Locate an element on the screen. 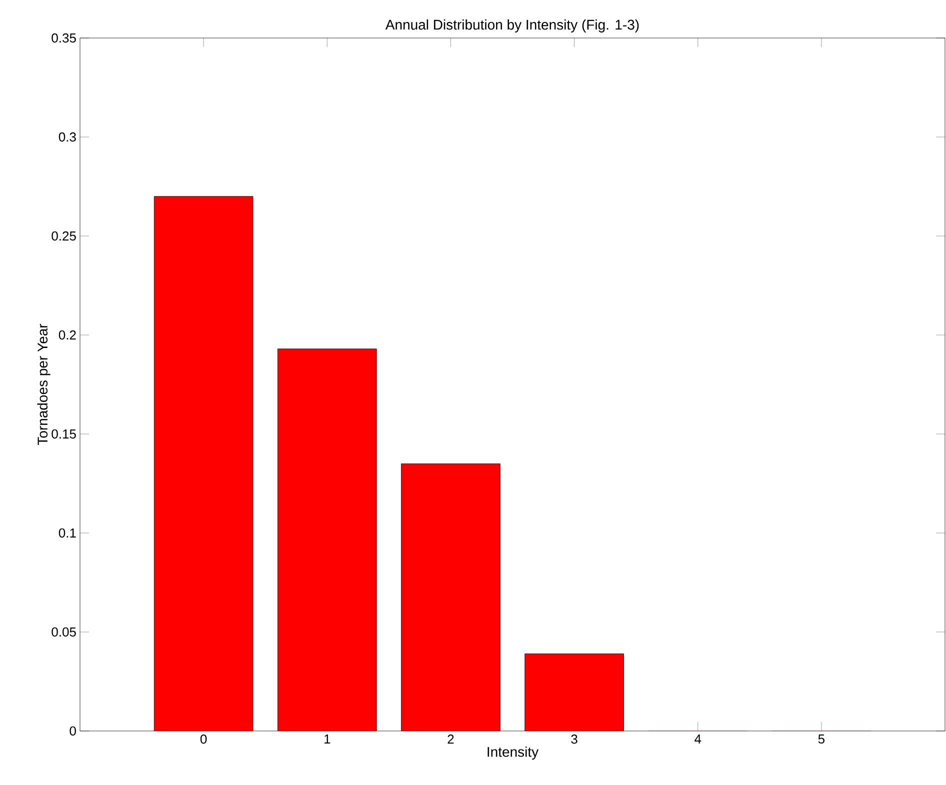 The height and width of the screenshot is (785, 946). y-axis-title: Tornadoes per Year is located at coordinates (43, 385).